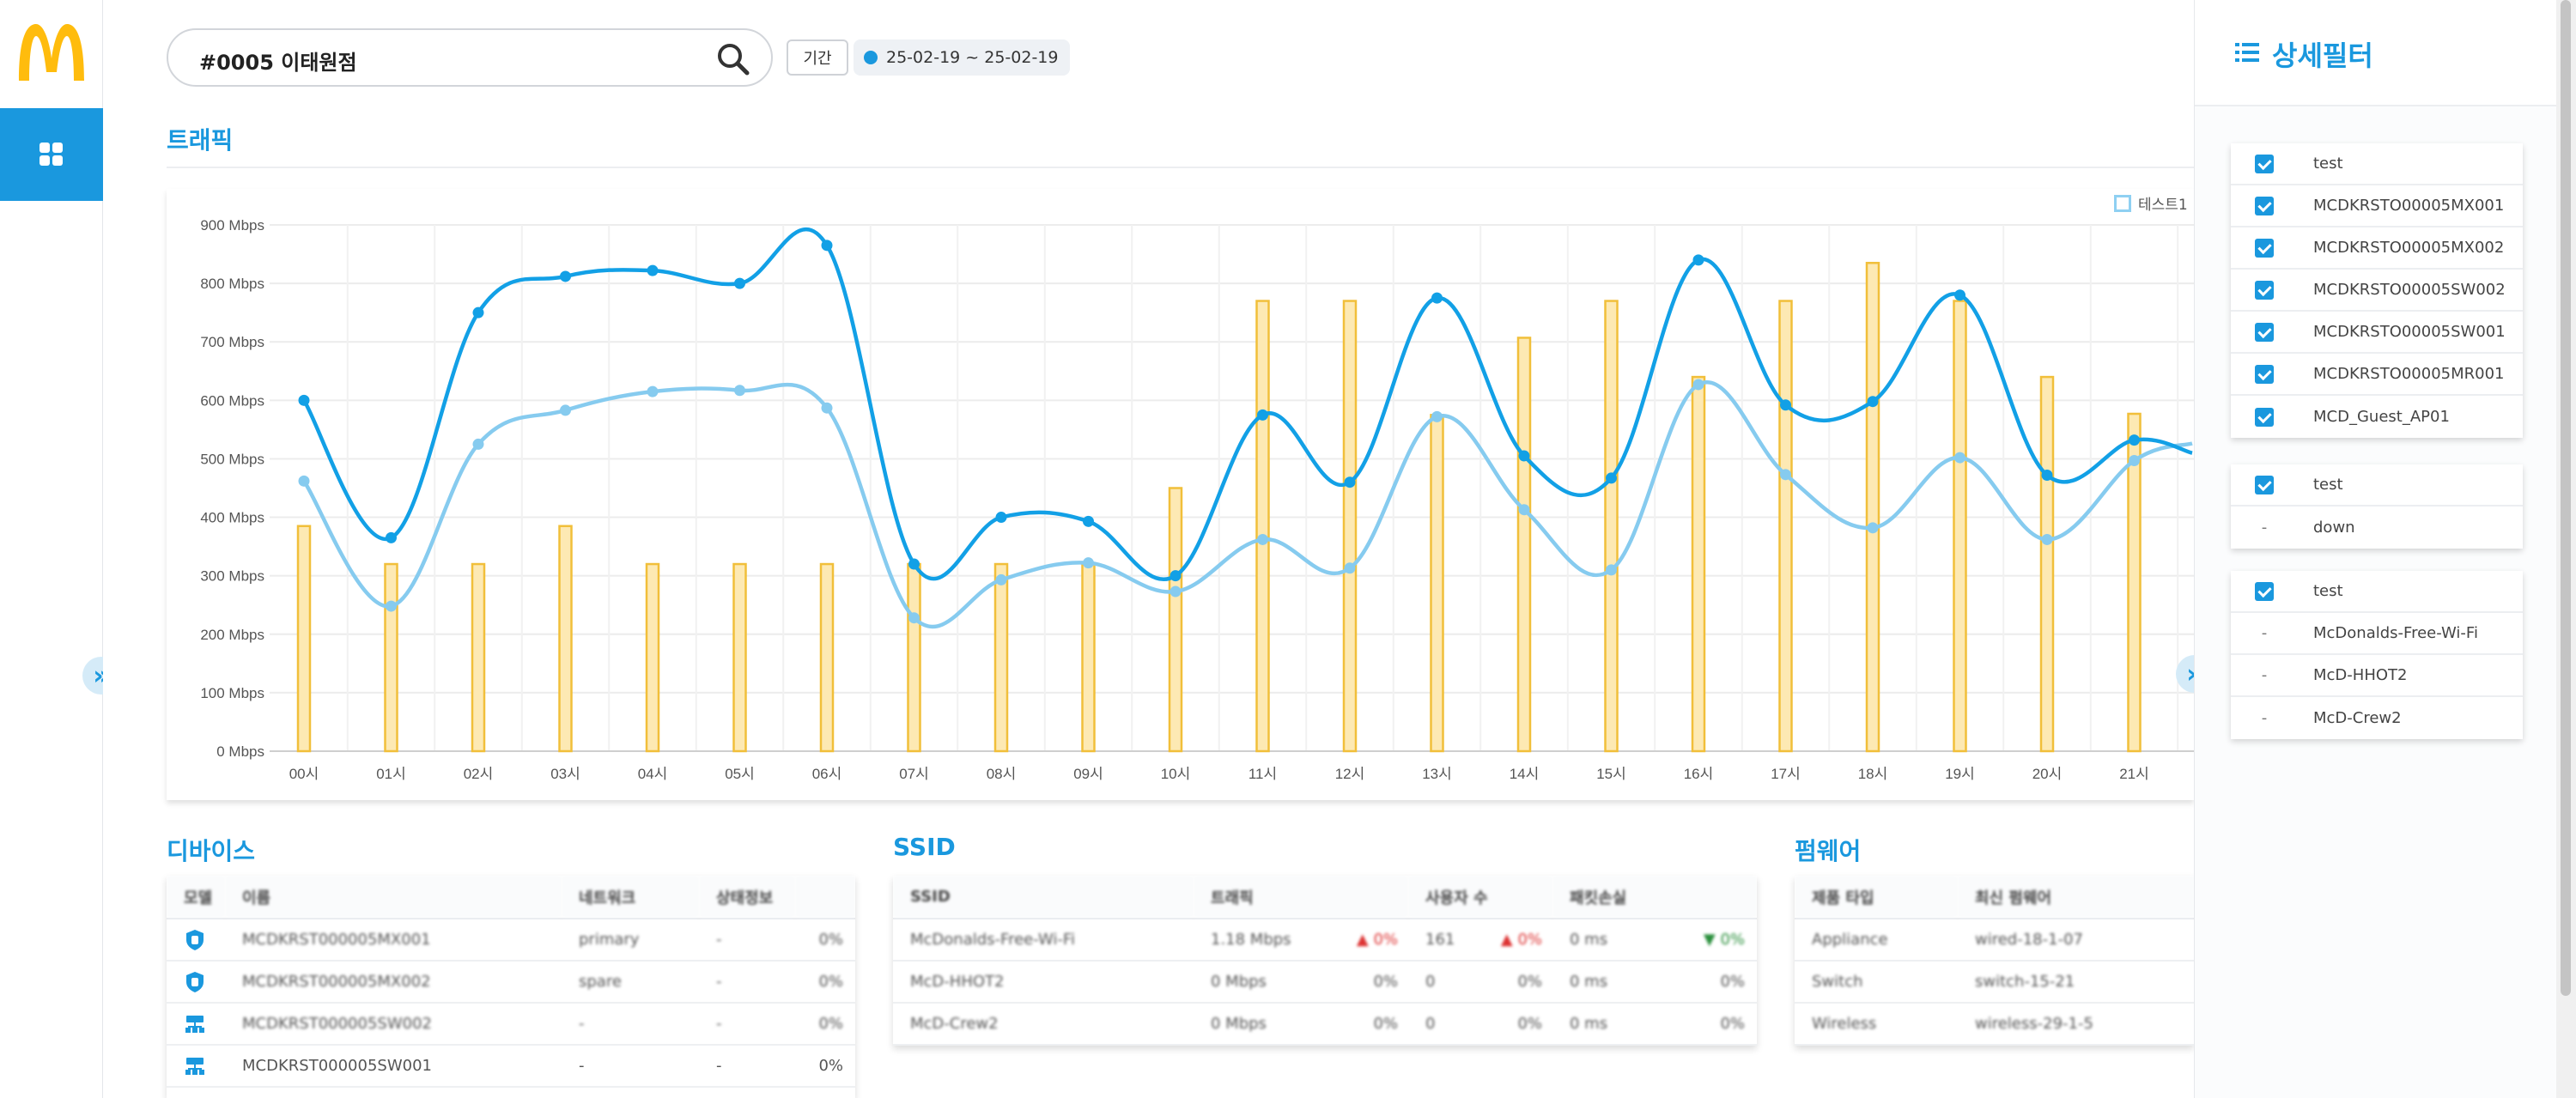 The width and height of the screenshot is (2576, 1098). I want to click on table-row: Appliance wired-18-1-07, so click(1995, 940).